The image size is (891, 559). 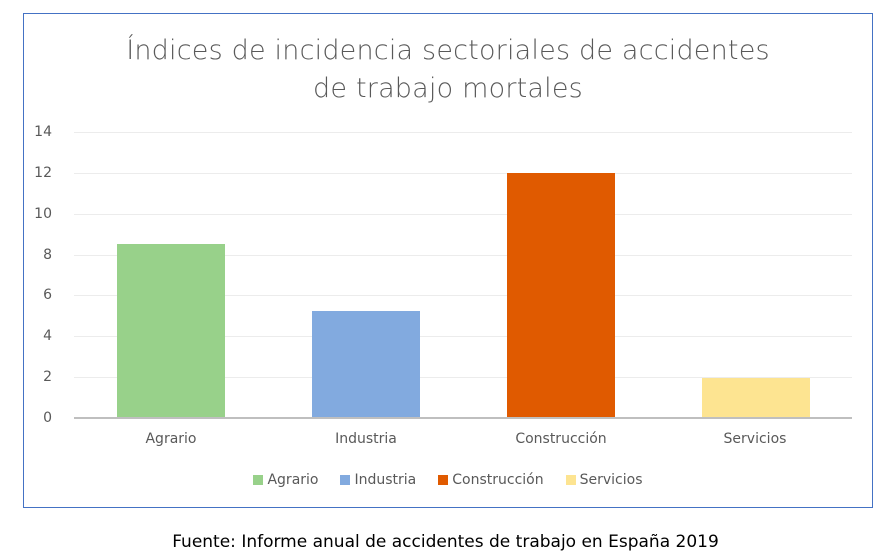 I want to click on x-tick-label: Construcción, so click(x=561, y=439).